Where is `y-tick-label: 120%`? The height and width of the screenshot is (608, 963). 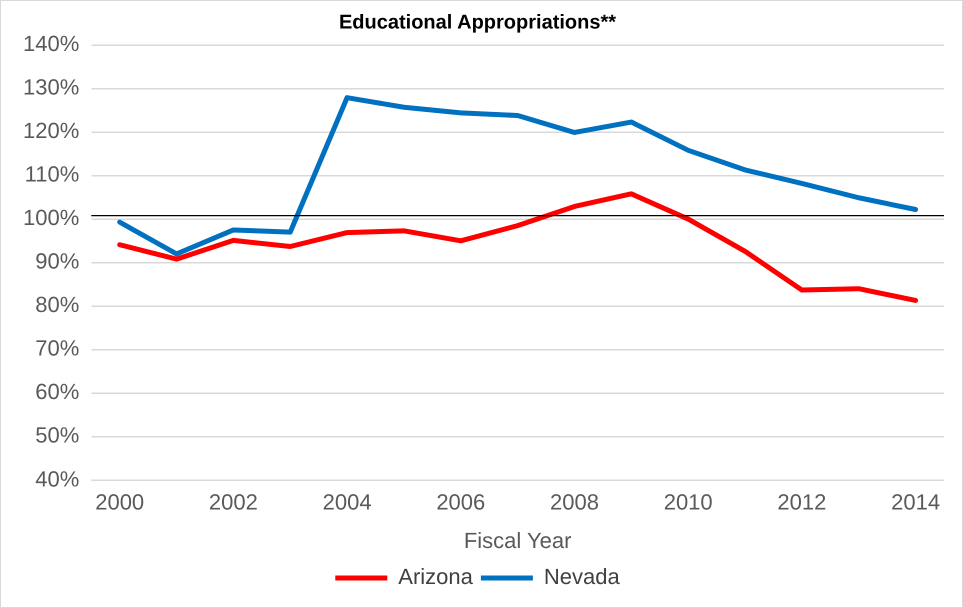
y-tick-label: 120% is located at coordinates (51, 131).